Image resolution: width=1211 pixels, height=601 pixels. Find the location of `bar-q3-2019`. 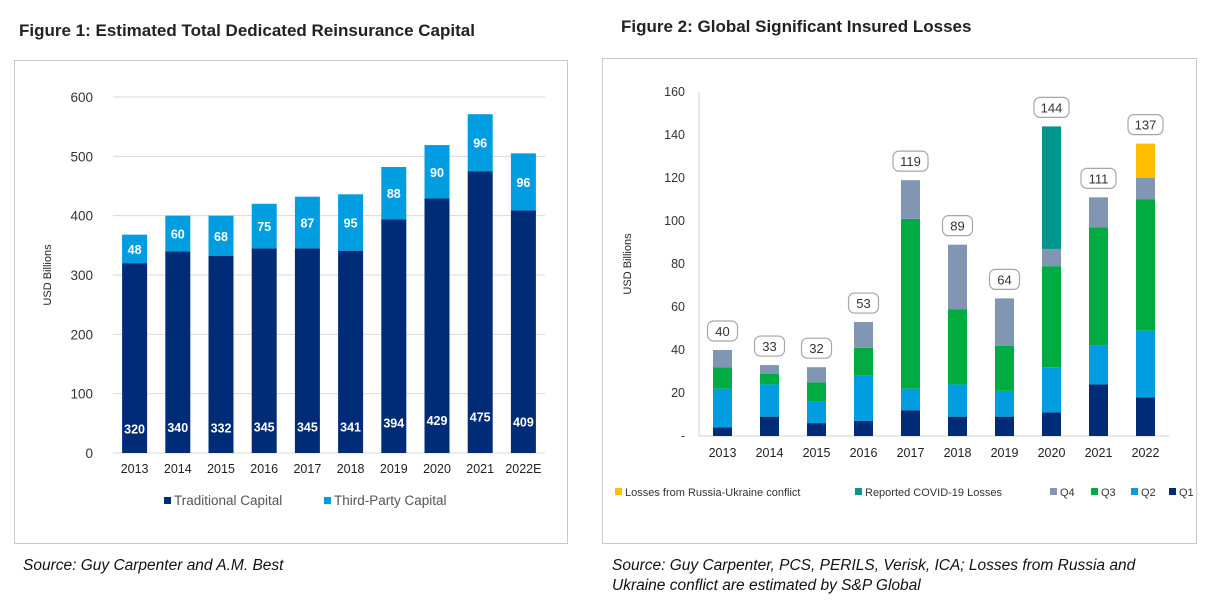

bar-q3-2019 is located at coordinates (1004, 368).